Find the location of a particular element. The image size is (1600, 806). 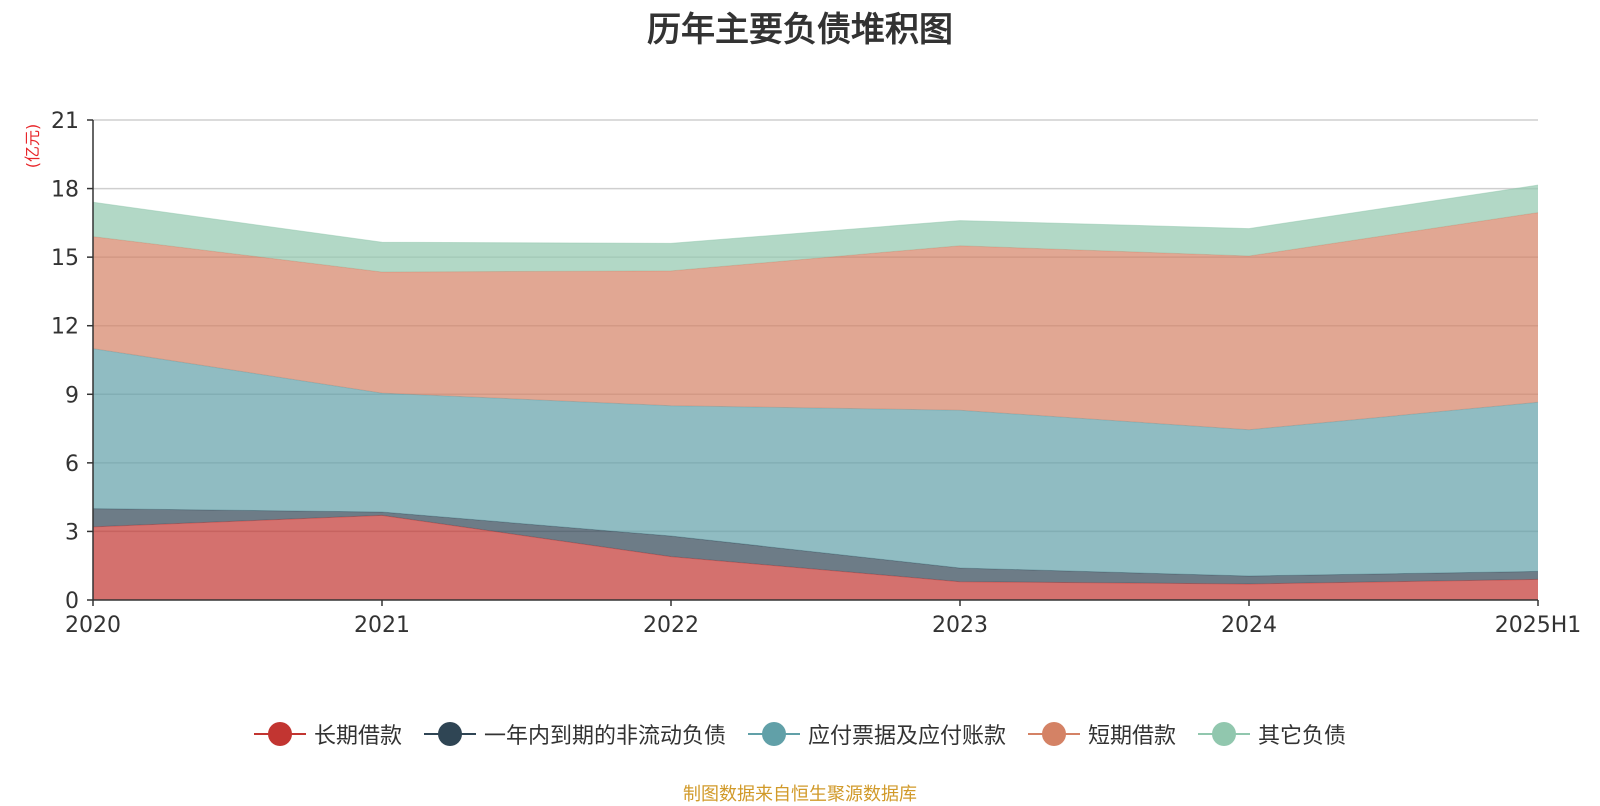

legend-item-3: 应付票据及应付账款 is located at coordinates (876, 734).